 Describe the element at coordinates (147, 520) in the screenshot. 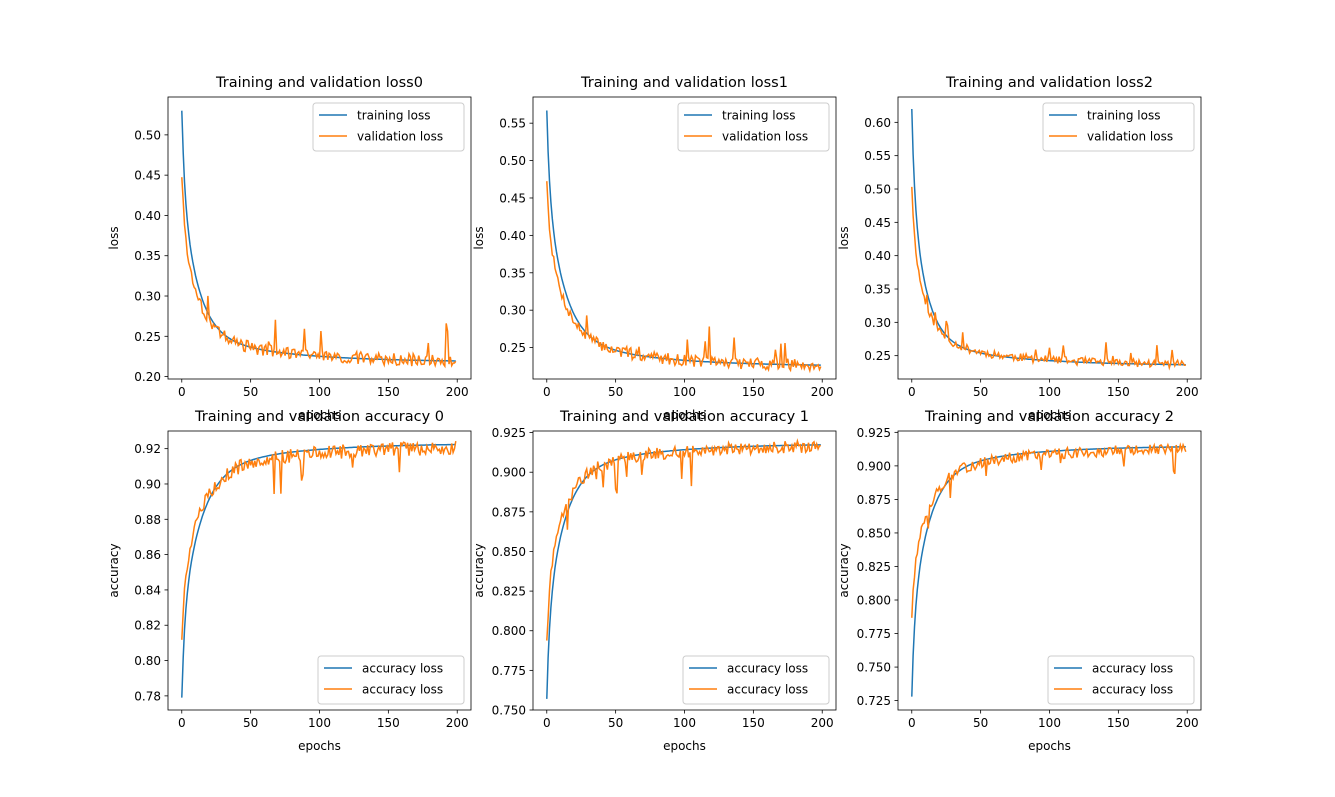

I see `y-tick-label: 0.88` at that location.